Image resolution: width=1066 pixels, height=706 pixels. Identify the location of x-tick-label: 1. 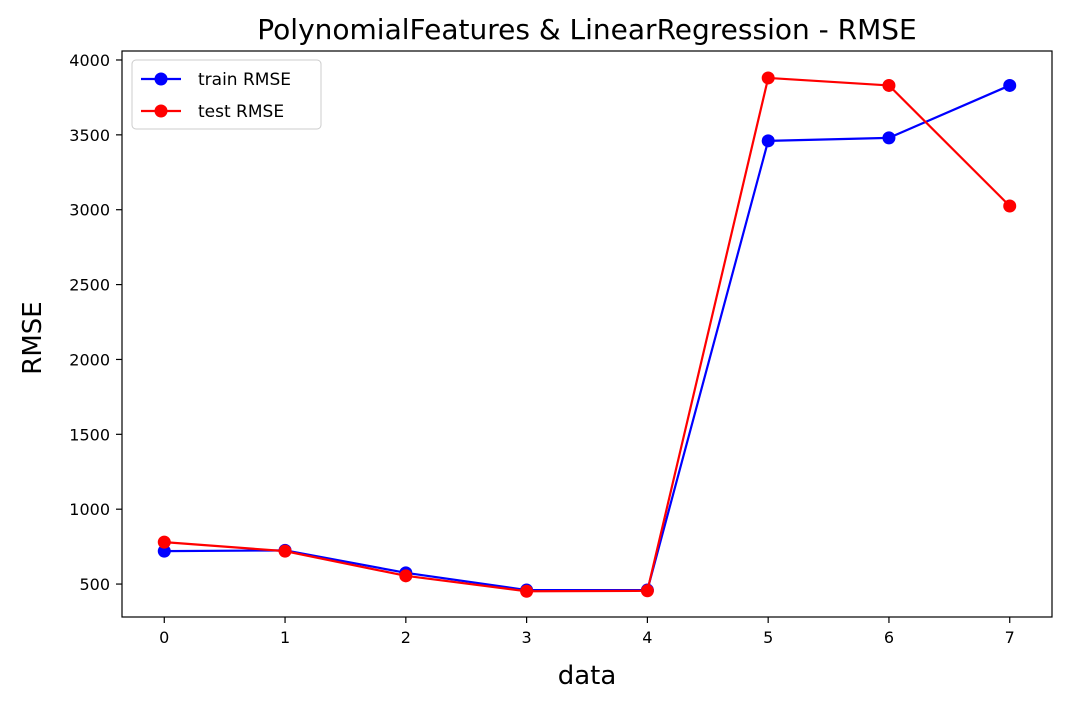
(285, 637).